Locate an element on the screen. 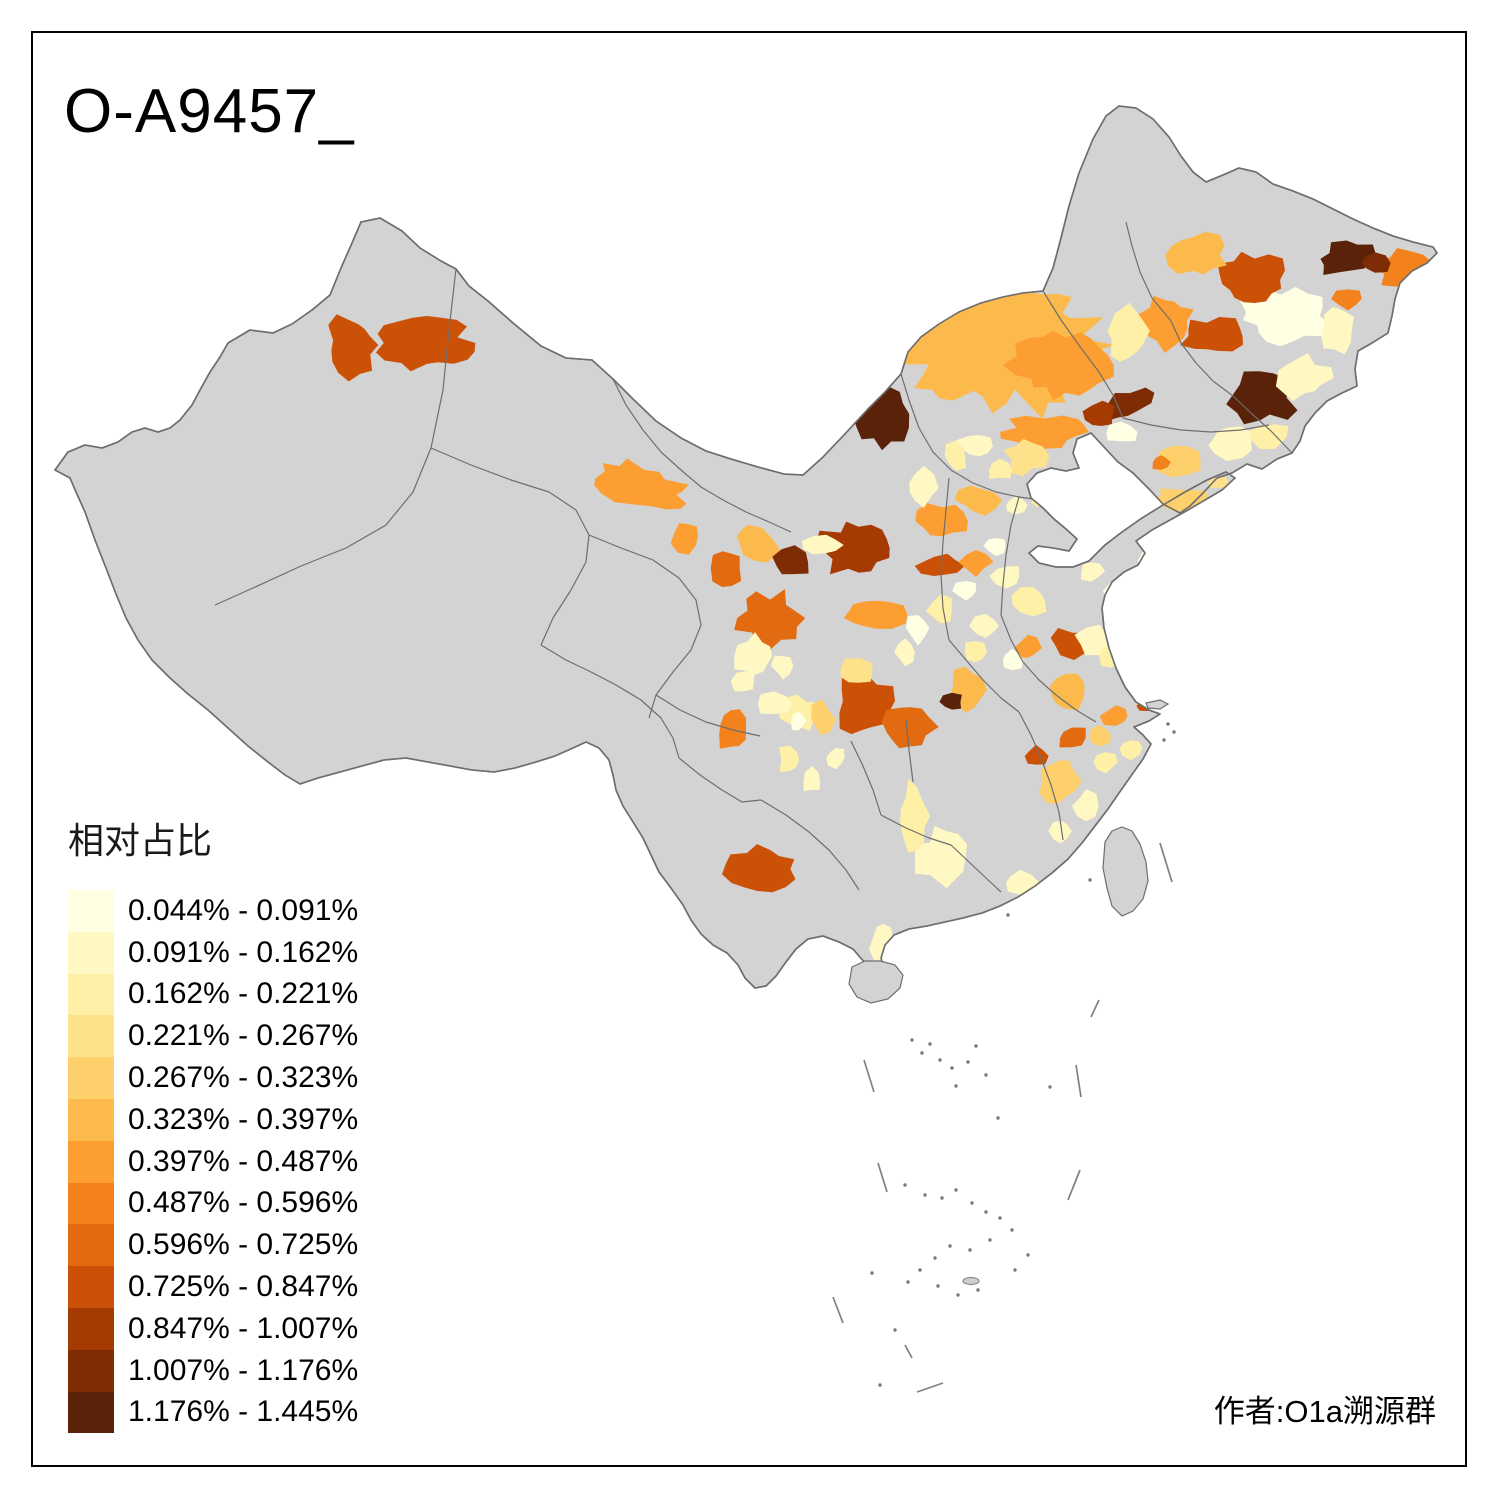 This screenshot has height=1500, width=1500. legend-item: 0.323% - 0.397% is located at coordinates (213, 1119).